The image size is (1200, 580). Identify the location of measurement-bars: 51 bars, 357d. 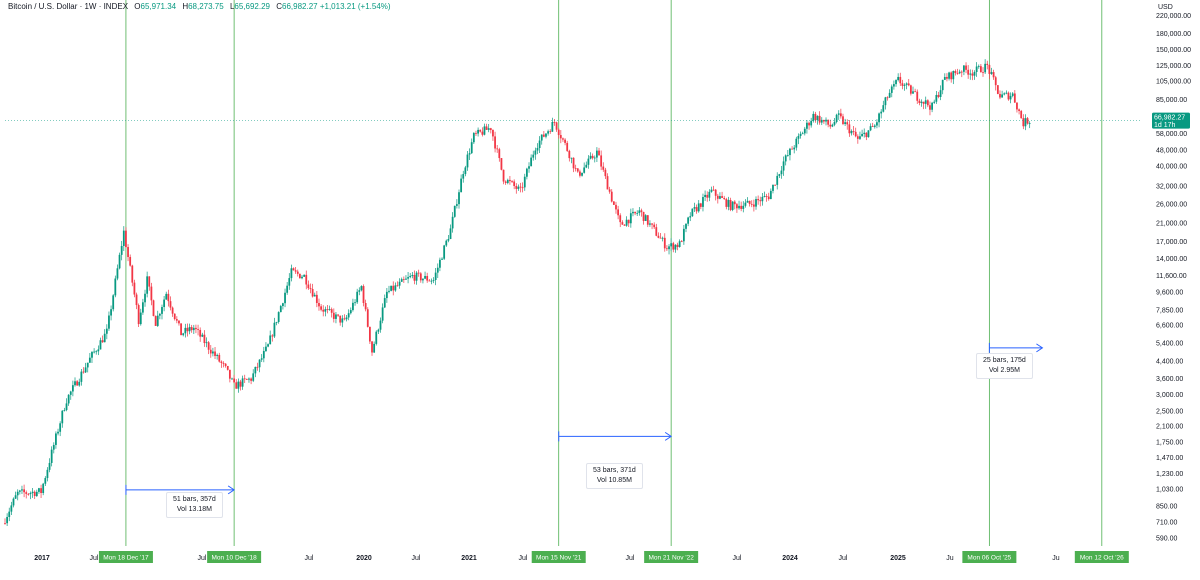
(194, 499).